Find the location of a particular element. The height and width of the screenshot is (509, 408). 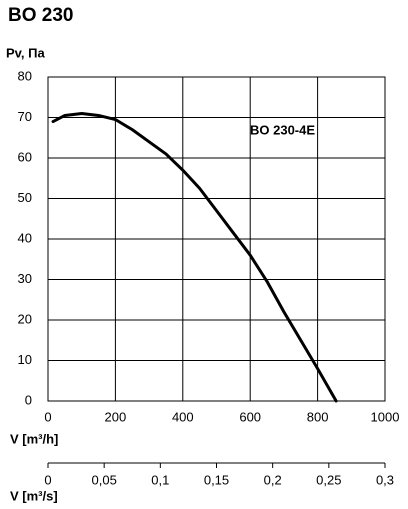

x2-tick-label: 0,05 is located at coordinates (104, 479).